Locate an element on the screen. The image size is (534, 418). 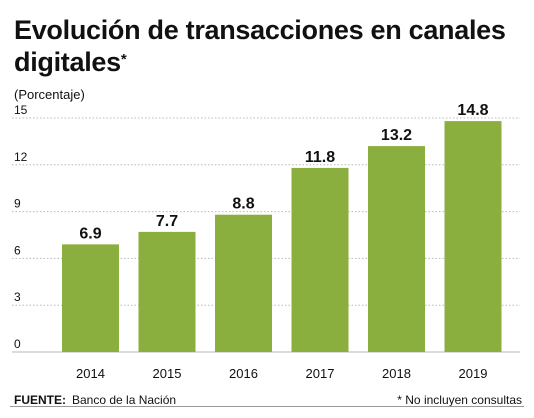
bottom-rule is located at coordinates (267, 406).